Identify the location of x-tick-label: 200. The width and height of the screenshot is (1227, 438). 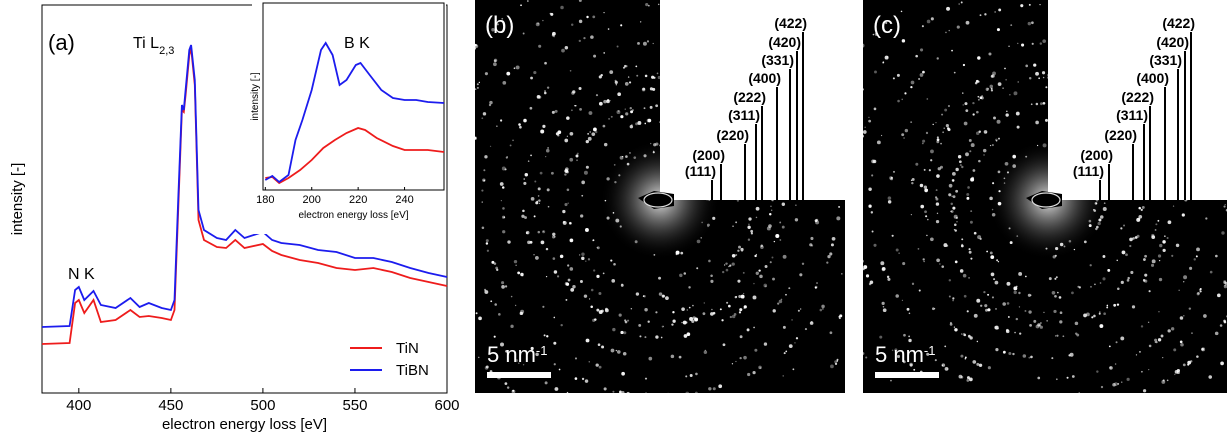
(312, 200).